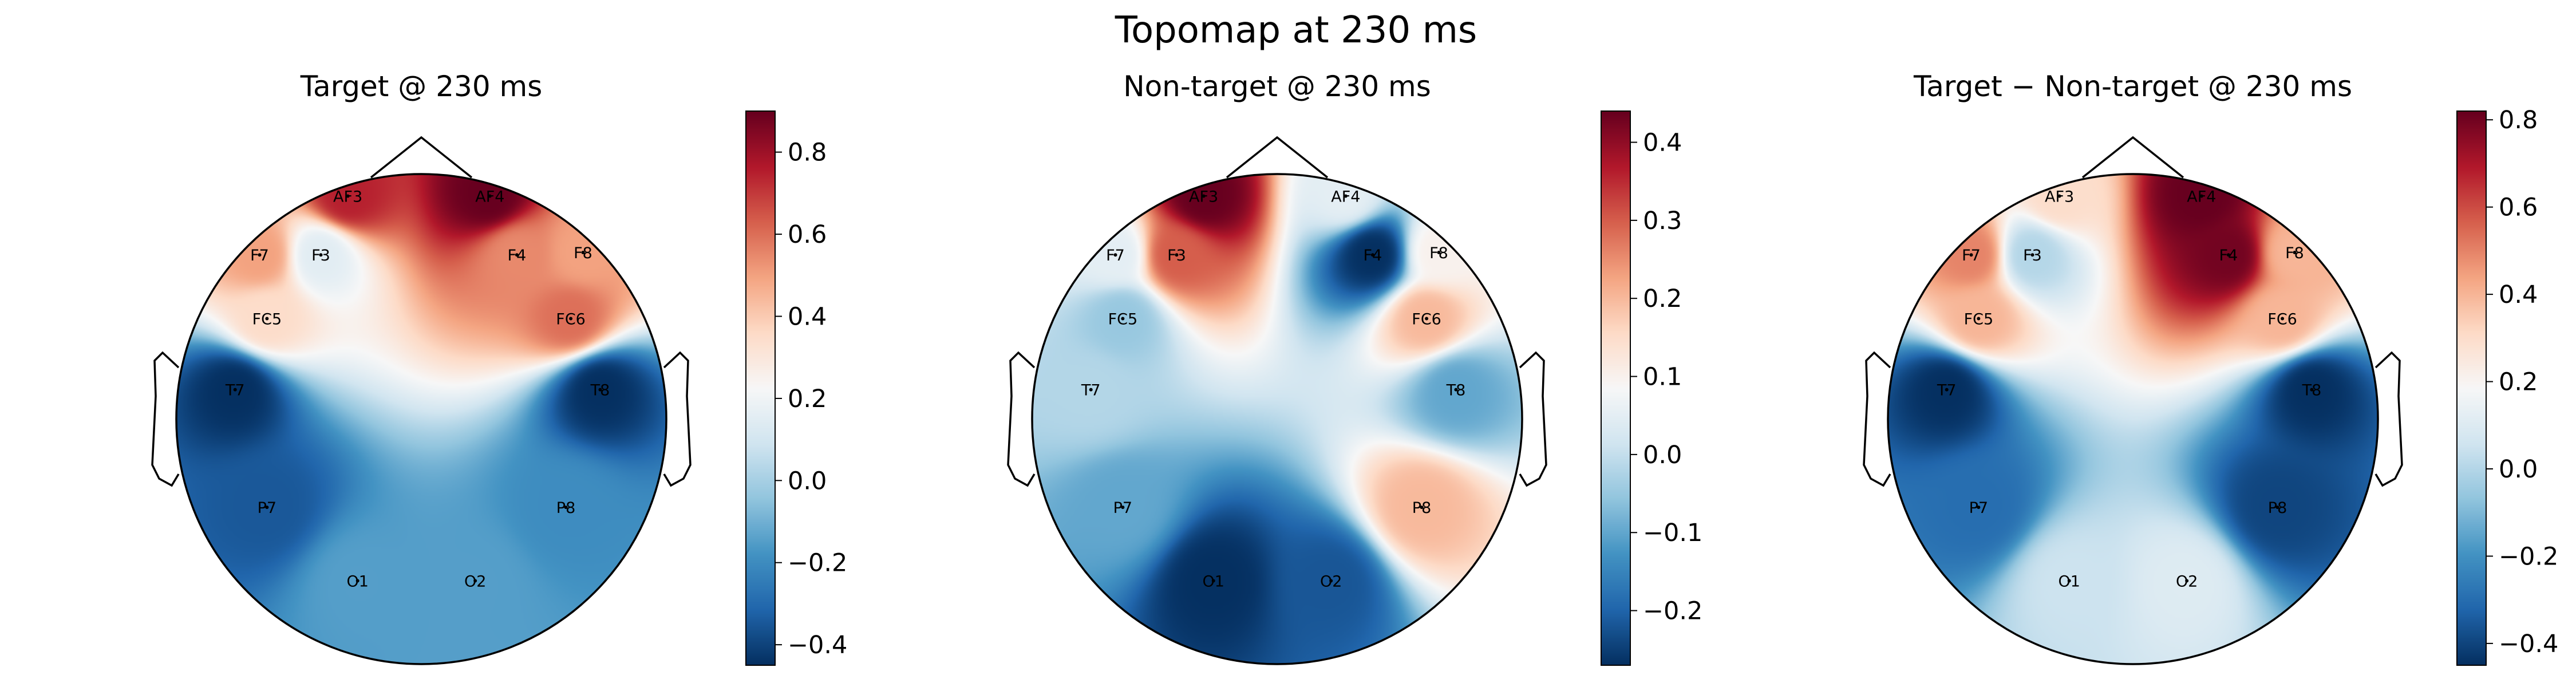  Describe the element at coordinates (1662, 378) in the screenshot. I see `colorbar-tick-label: 0.1` at that location.